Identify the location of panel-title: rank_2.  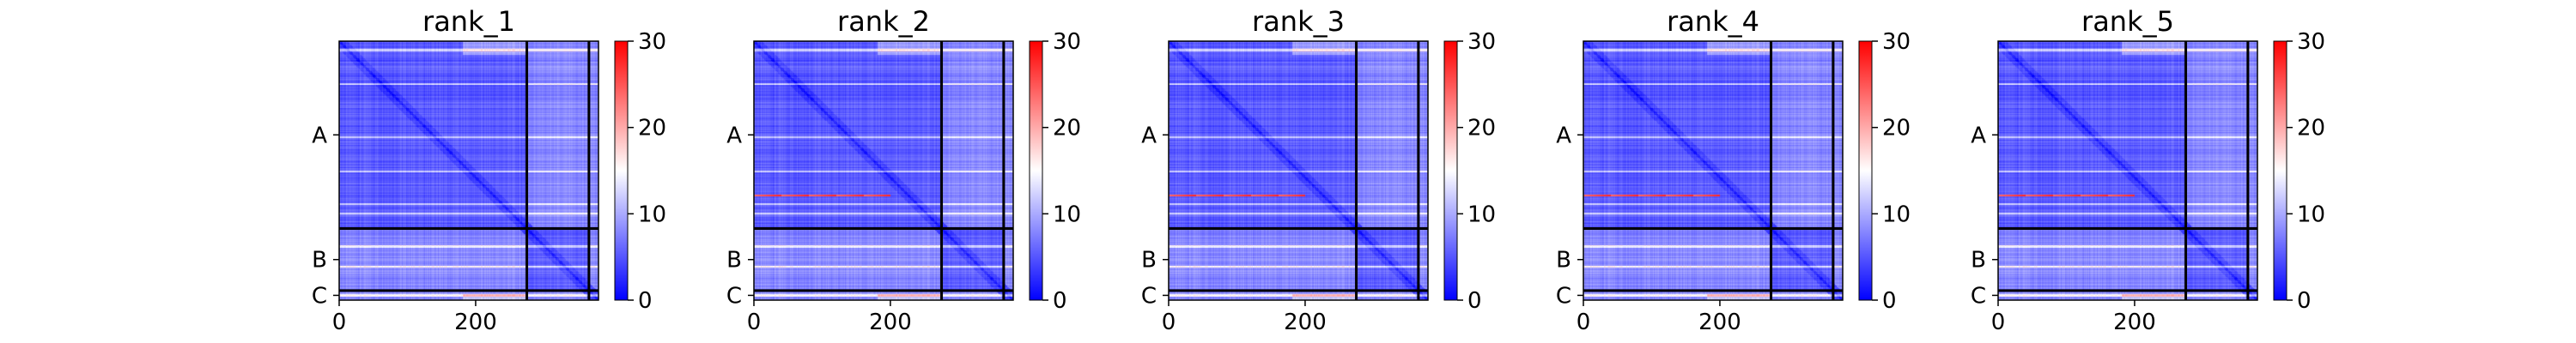
(884, 21).